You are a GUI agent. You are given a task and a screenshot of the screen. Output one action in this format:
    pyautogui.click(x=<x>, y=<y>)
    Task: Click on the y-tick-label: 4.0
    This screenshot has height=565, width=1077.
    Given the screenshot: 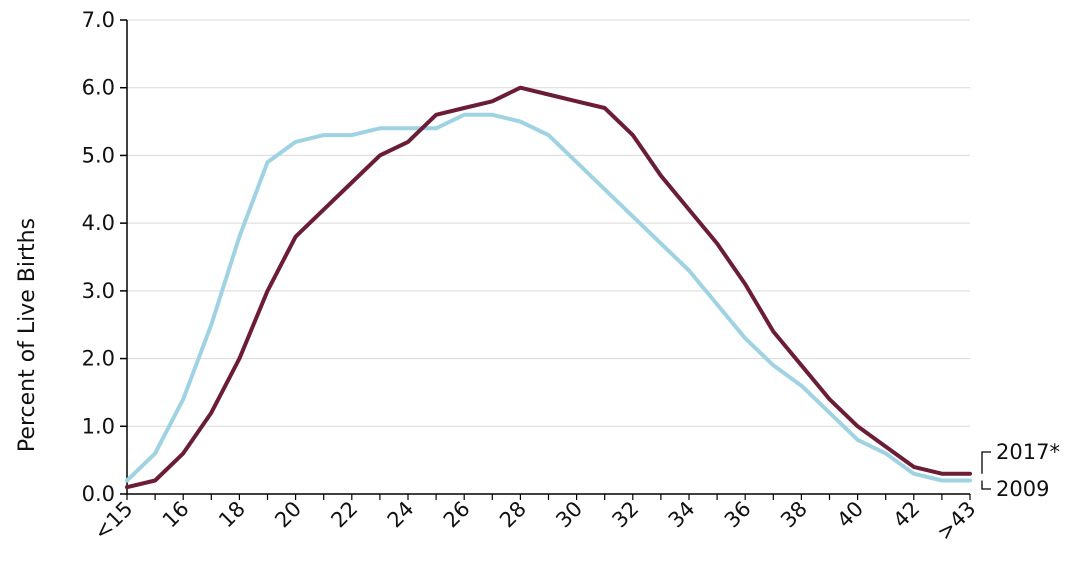 What is the action you would take?
    pyautogui.click(x=98, y=223)
    